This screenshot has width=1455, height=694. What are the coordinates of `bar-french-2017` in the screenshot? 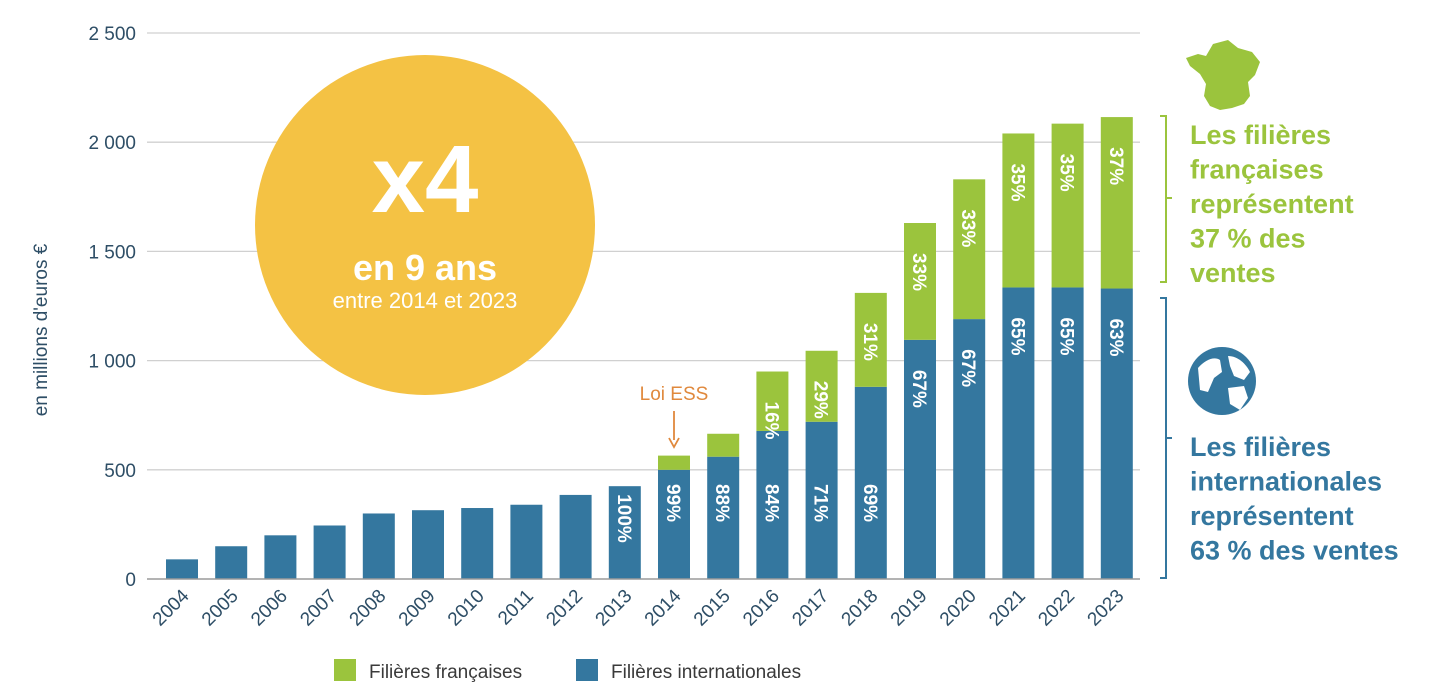 It's located at (821, 386).